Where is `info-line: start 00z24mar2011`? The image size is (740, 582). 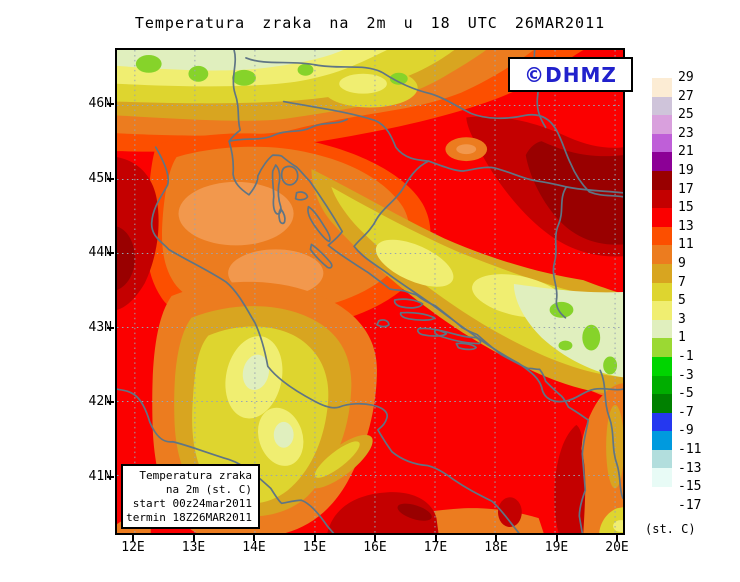 info-line: start 00z24mar2011 is located at coordinates (192, 503).